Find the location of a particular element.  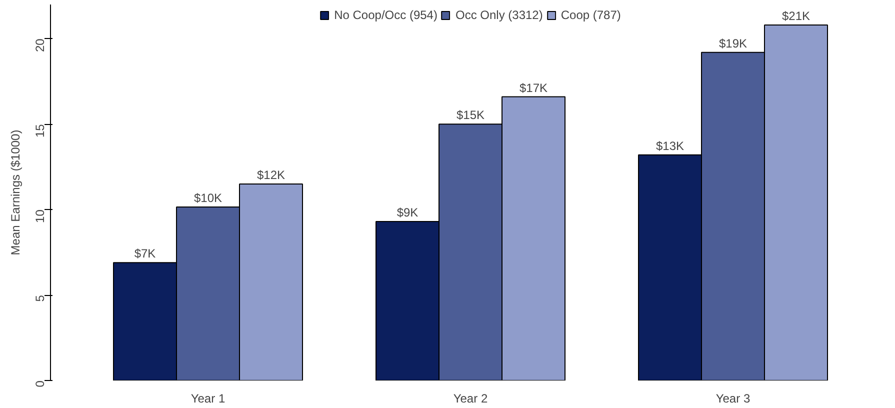

y-axis-title: Mean Earnings ($1000) is located at coordinates (15, 193).